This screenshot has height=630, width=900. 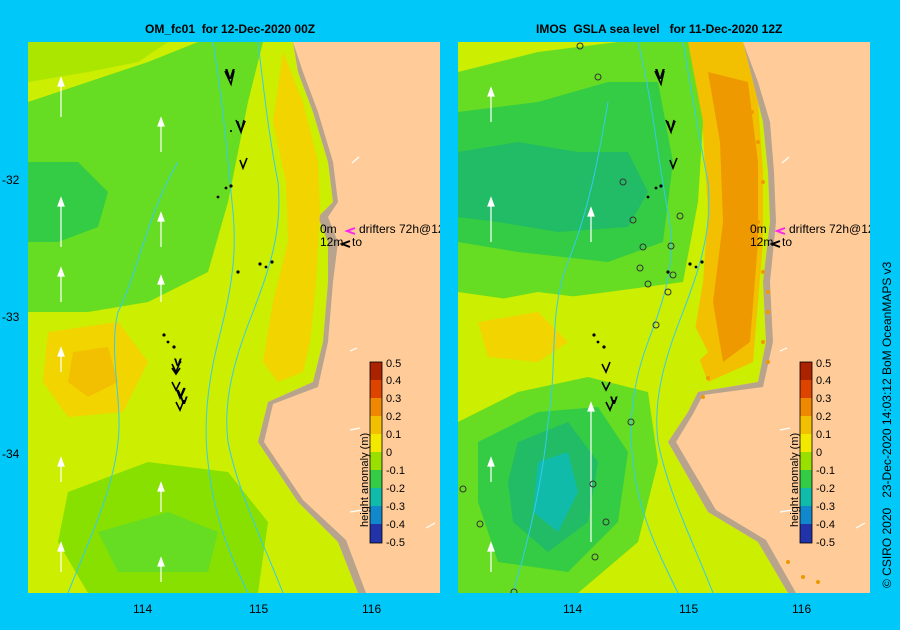 I want to click on right-cb-tick: 0, so click(x=819, y=453).